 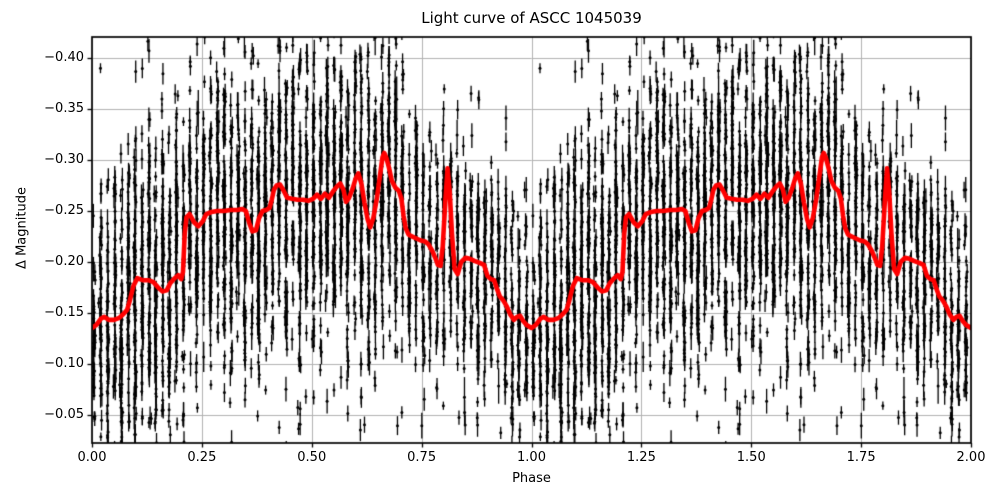 I want to click on y-tick-label: −0.35, so click(x=64, y=109).